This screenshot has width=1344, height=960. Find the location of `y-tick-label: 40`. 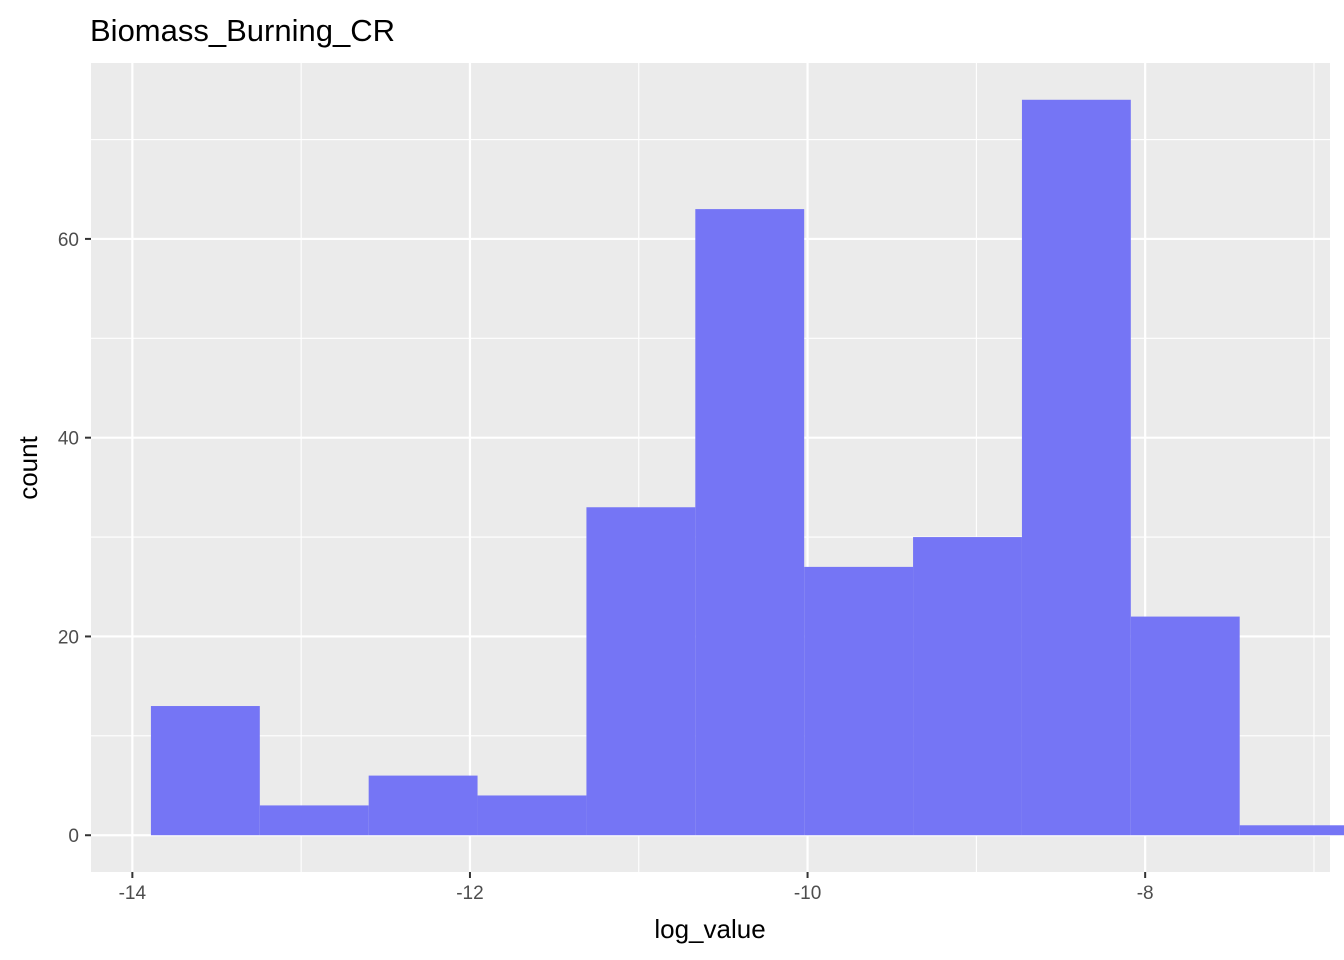

y-tick-label: 40 is located at coordinates (68, 439).